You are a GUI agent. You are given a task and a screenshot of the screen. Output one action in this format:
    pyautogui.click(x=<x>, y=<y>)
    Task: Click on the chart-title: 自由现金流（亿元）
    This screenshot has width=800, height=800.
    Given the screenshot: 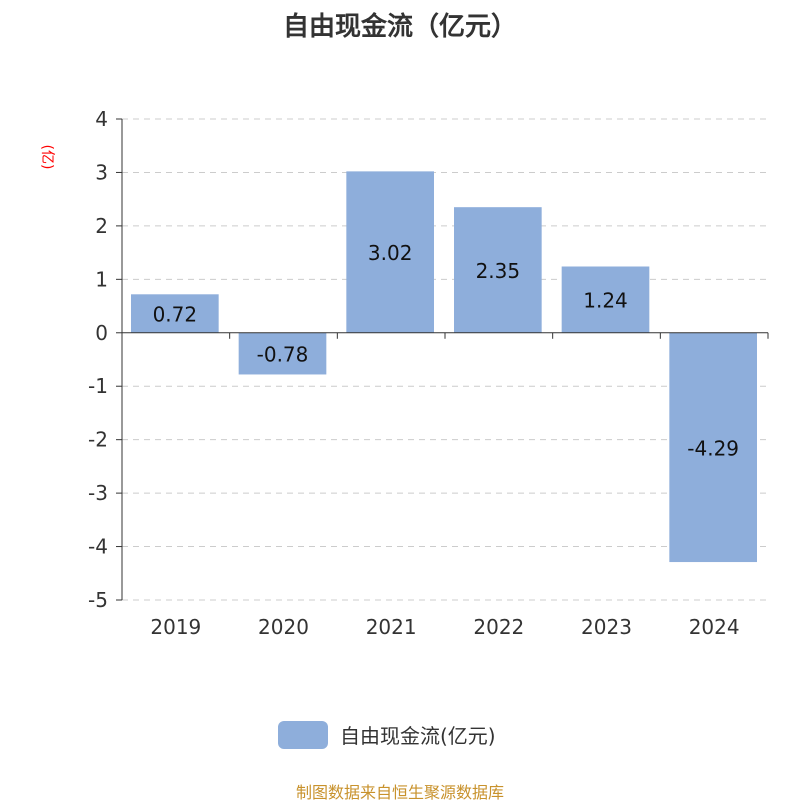 What is the action you would take?
    pyautogui.click(x=399, y=27)
    